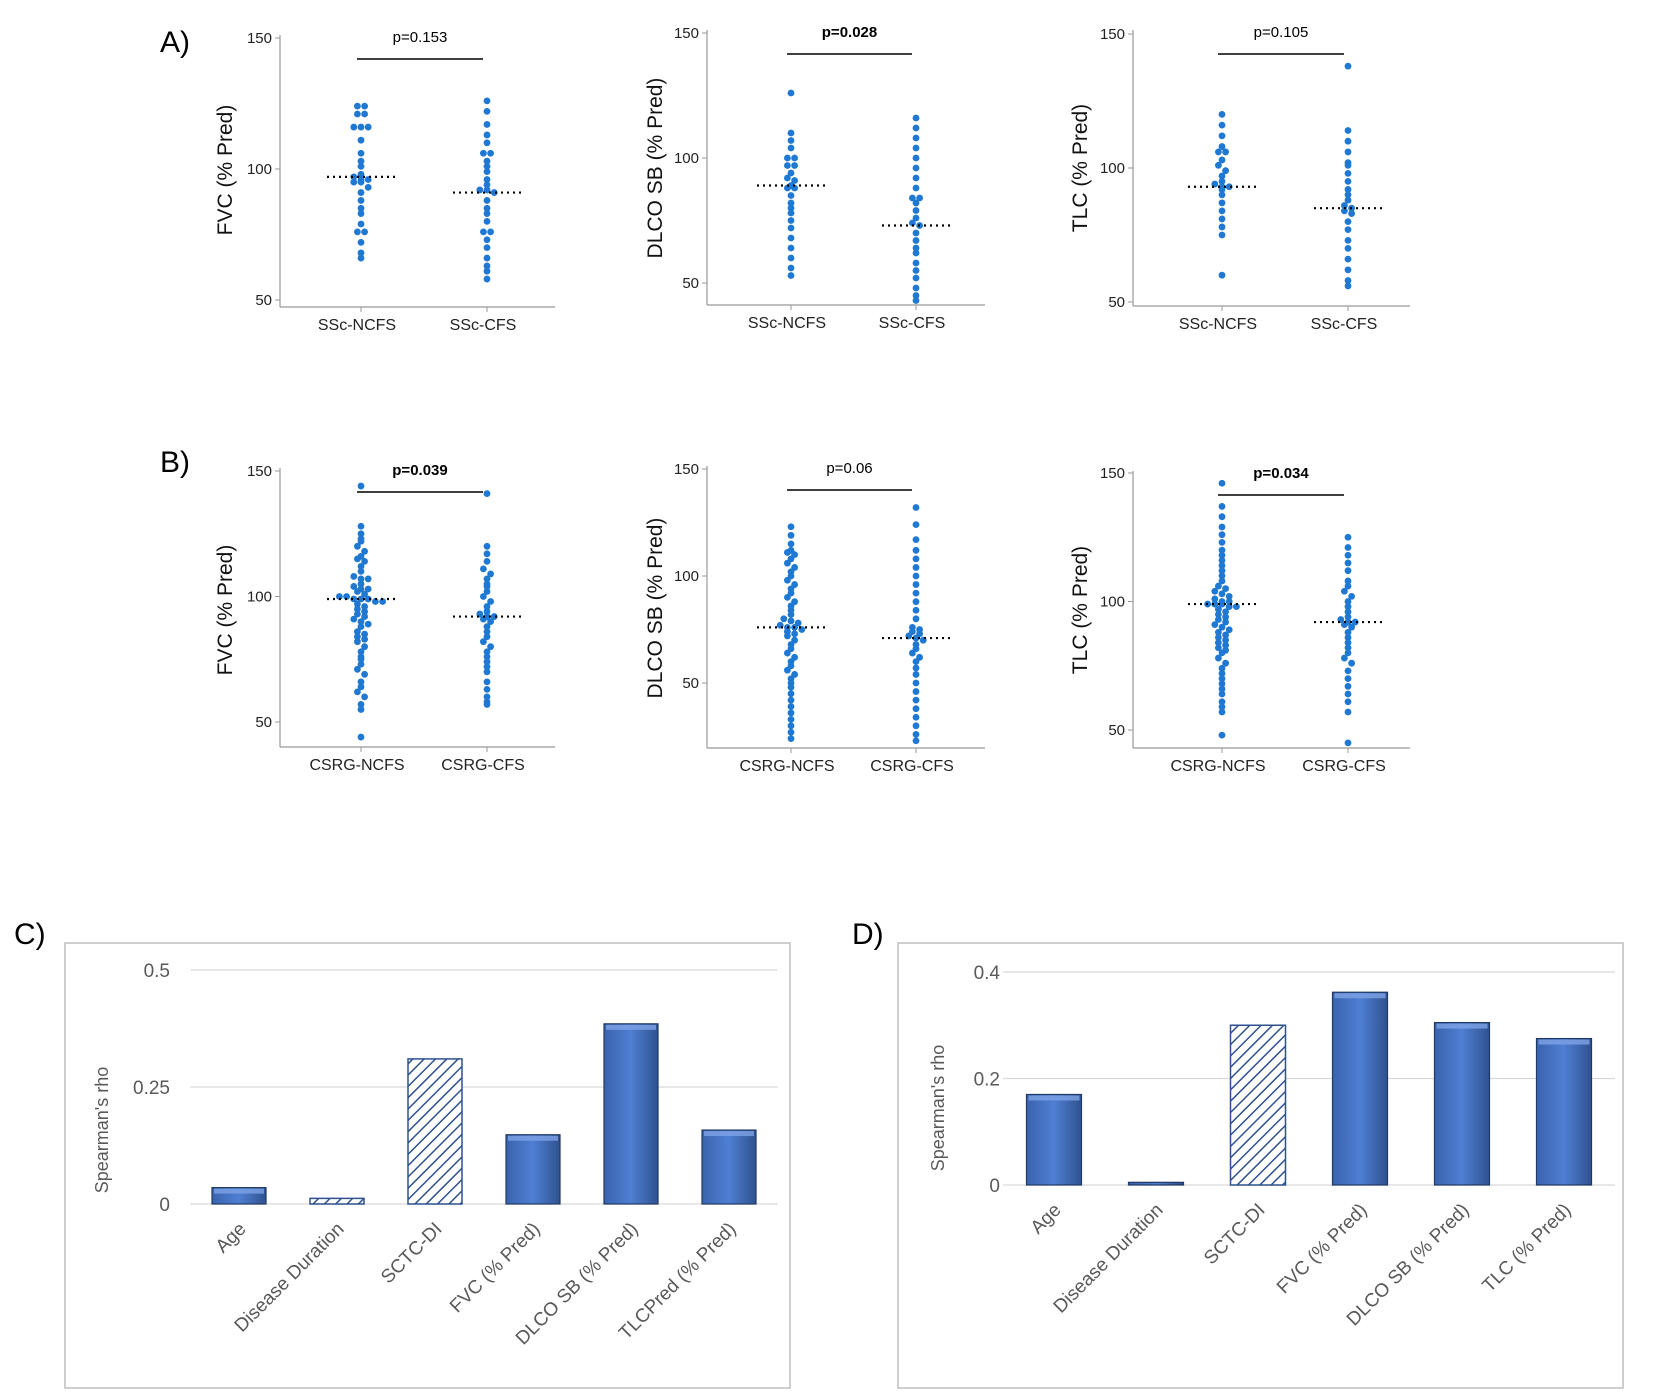 This screenshot has height=1397, width=1654. What do you see at coordinates (1234, 1234) in the screenshot?
I see `category-label: SCTC-DI` at bounding box center [1234, 1234].